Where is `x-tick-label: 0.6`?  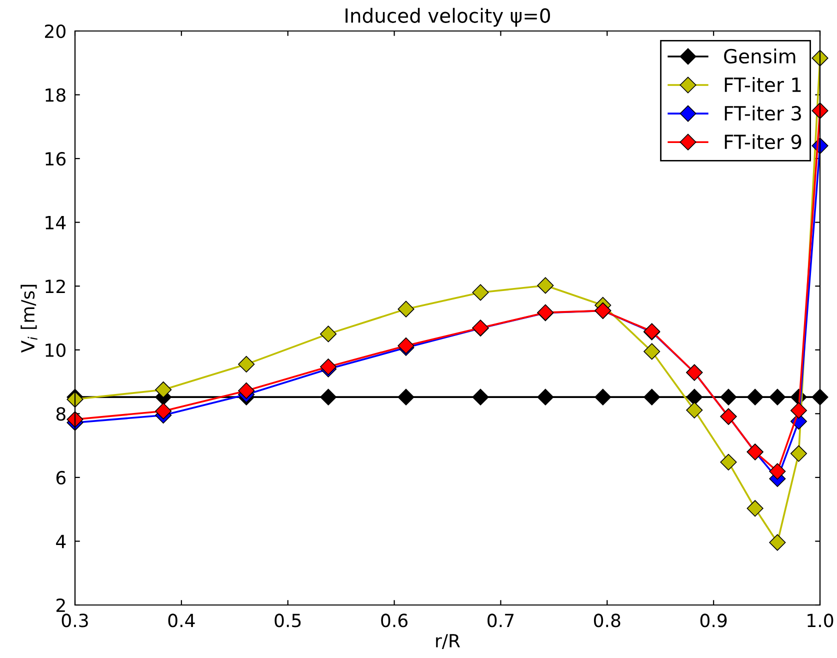
x-tick-label: 0.6 is located at coordinates (394, 621).